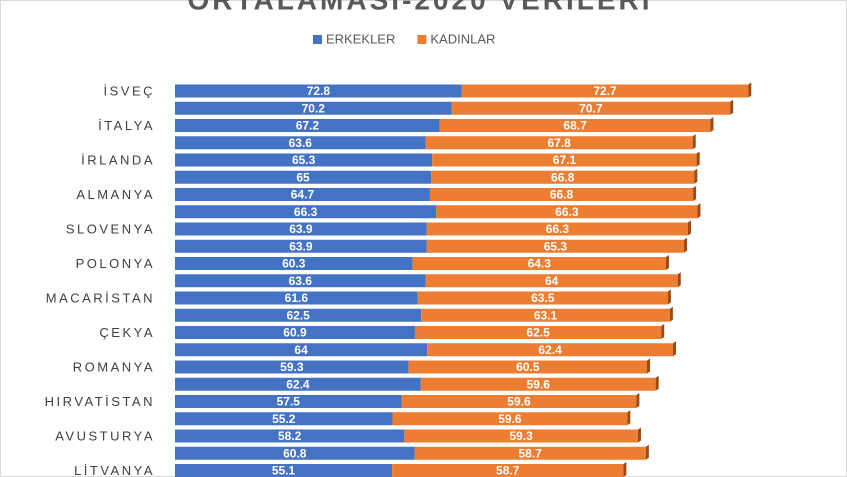 The height and width of the screenshot is (477, 847). I want to click on value-label: 72.8, so click(319, 91).